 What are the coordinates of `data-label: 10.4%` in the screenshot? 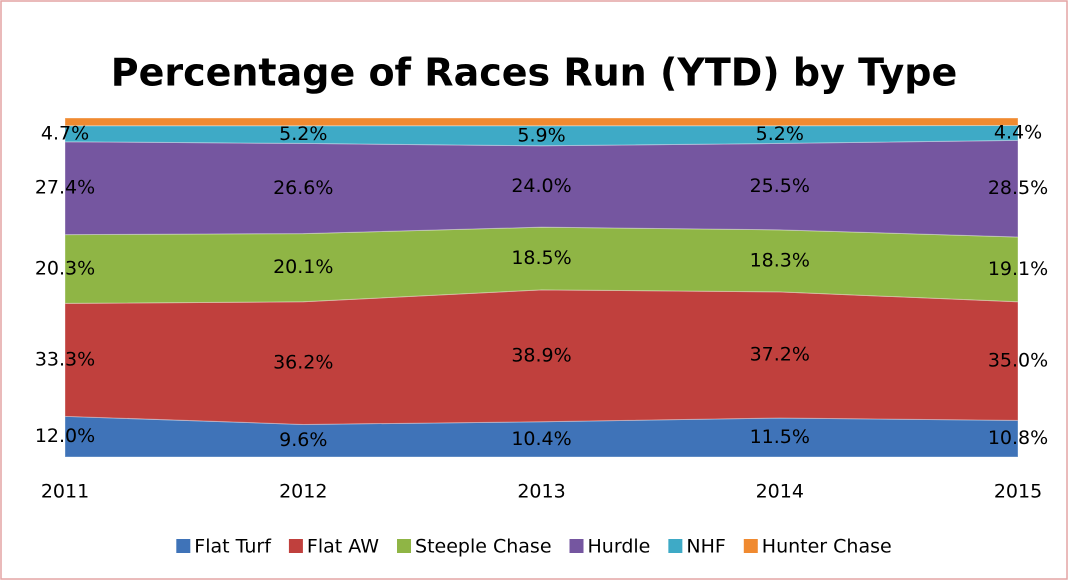 It's located at (541, 439).